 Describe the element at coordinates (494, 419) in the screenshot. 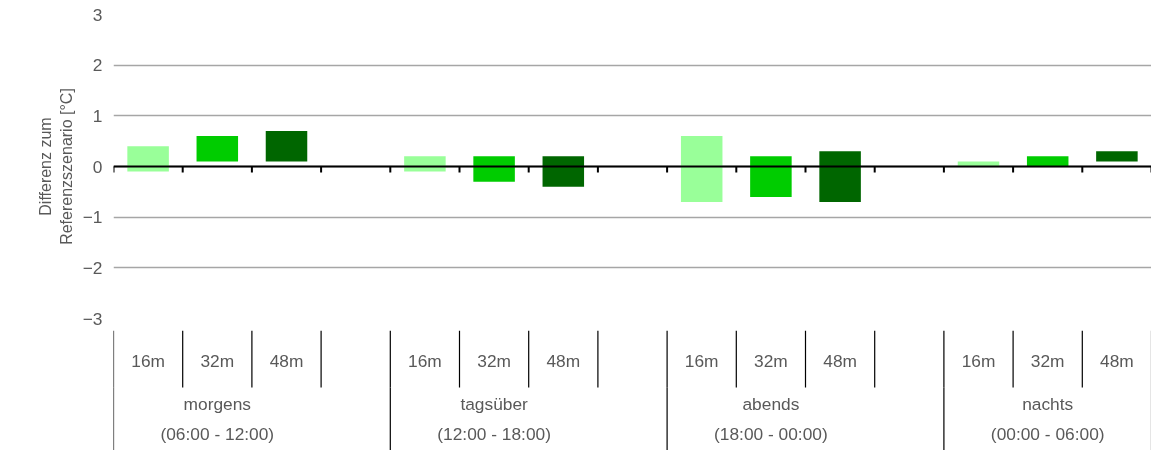

I see `text: tagsüber (12:00 - 18:00)` at that location.